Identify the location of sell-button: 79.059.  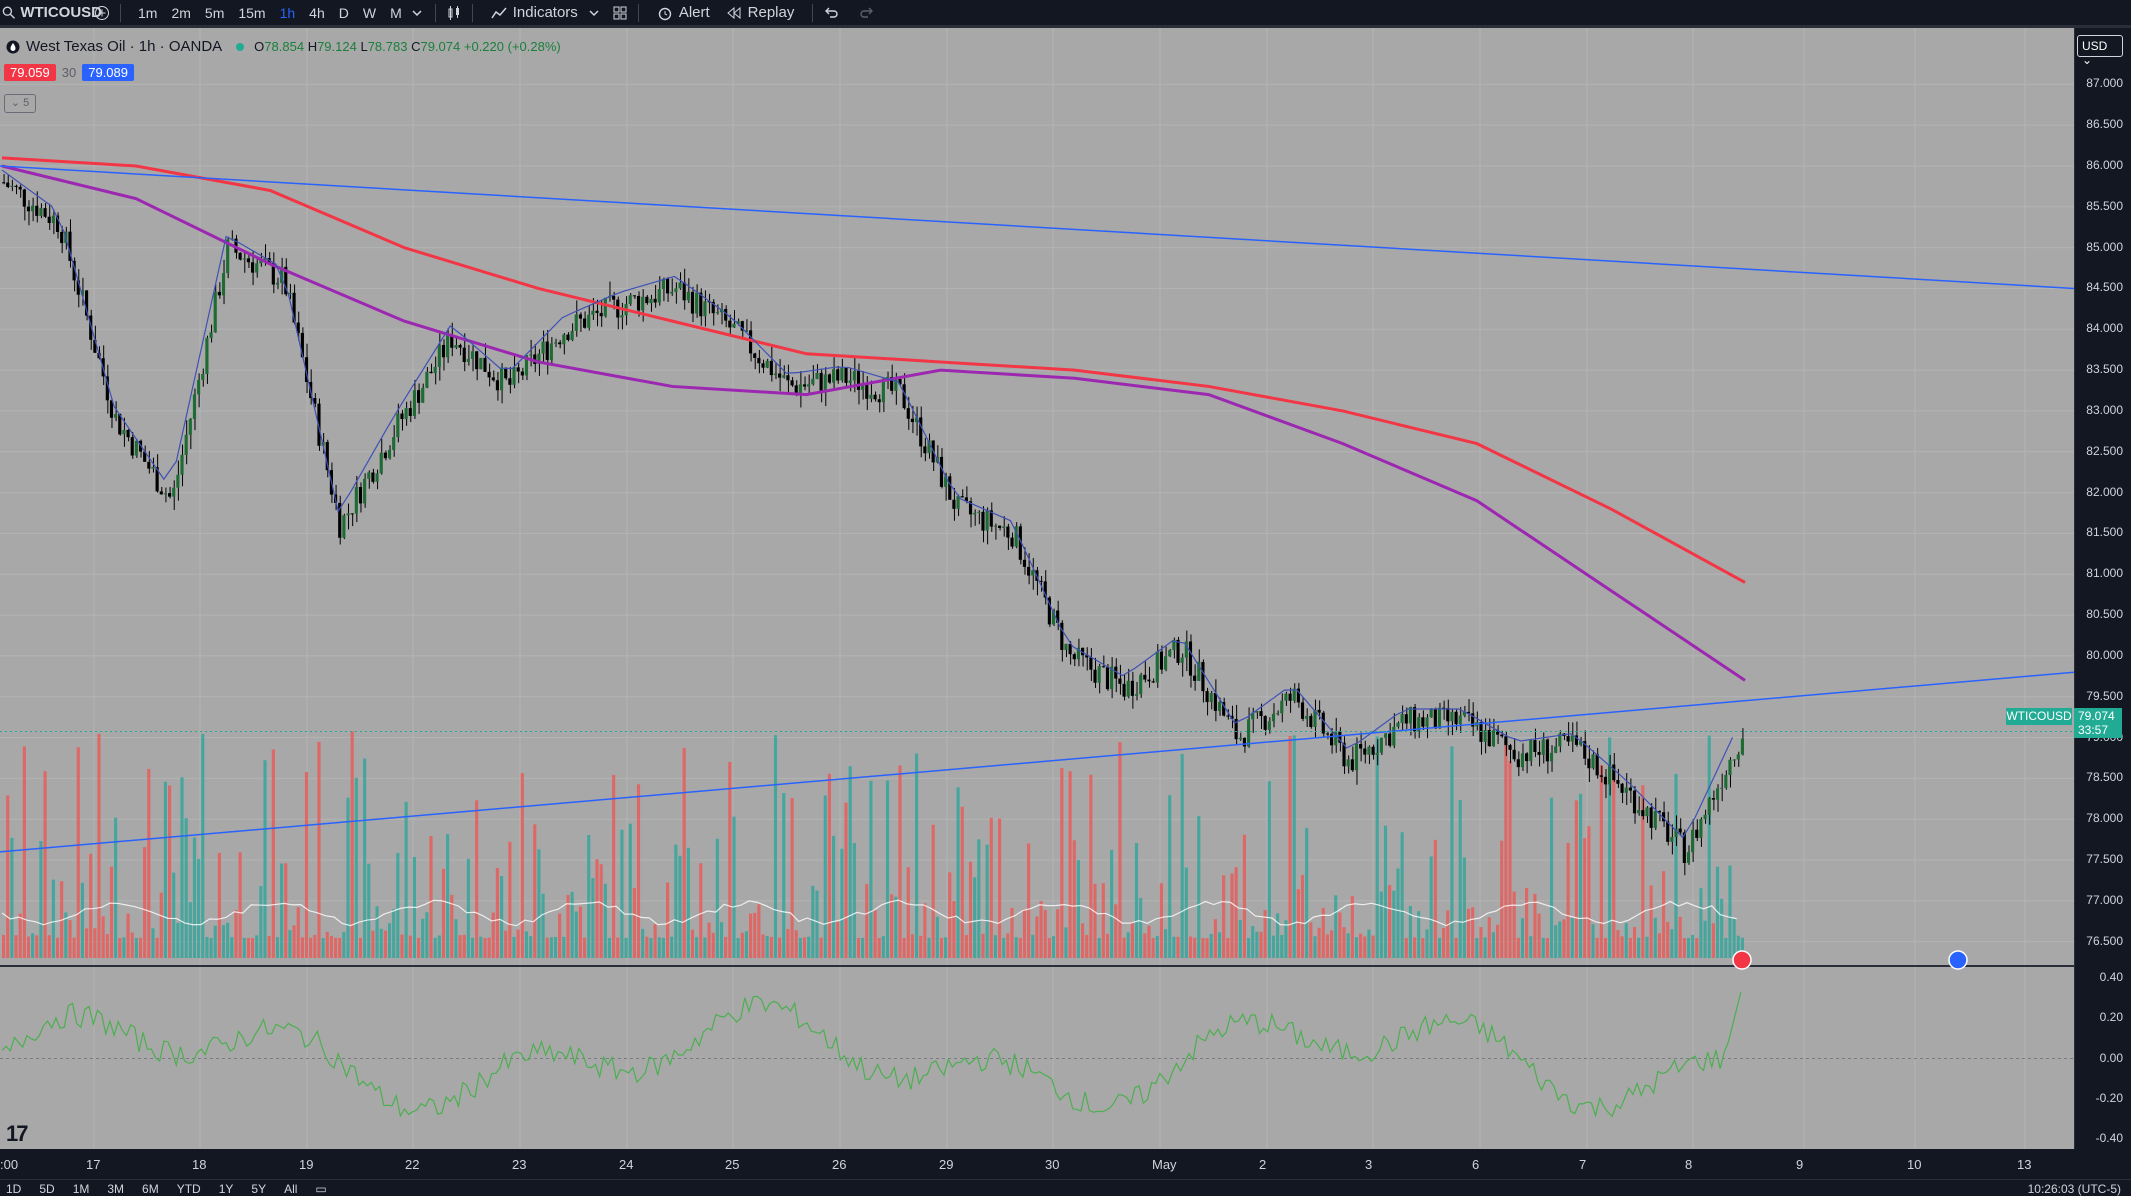
(30, 72).